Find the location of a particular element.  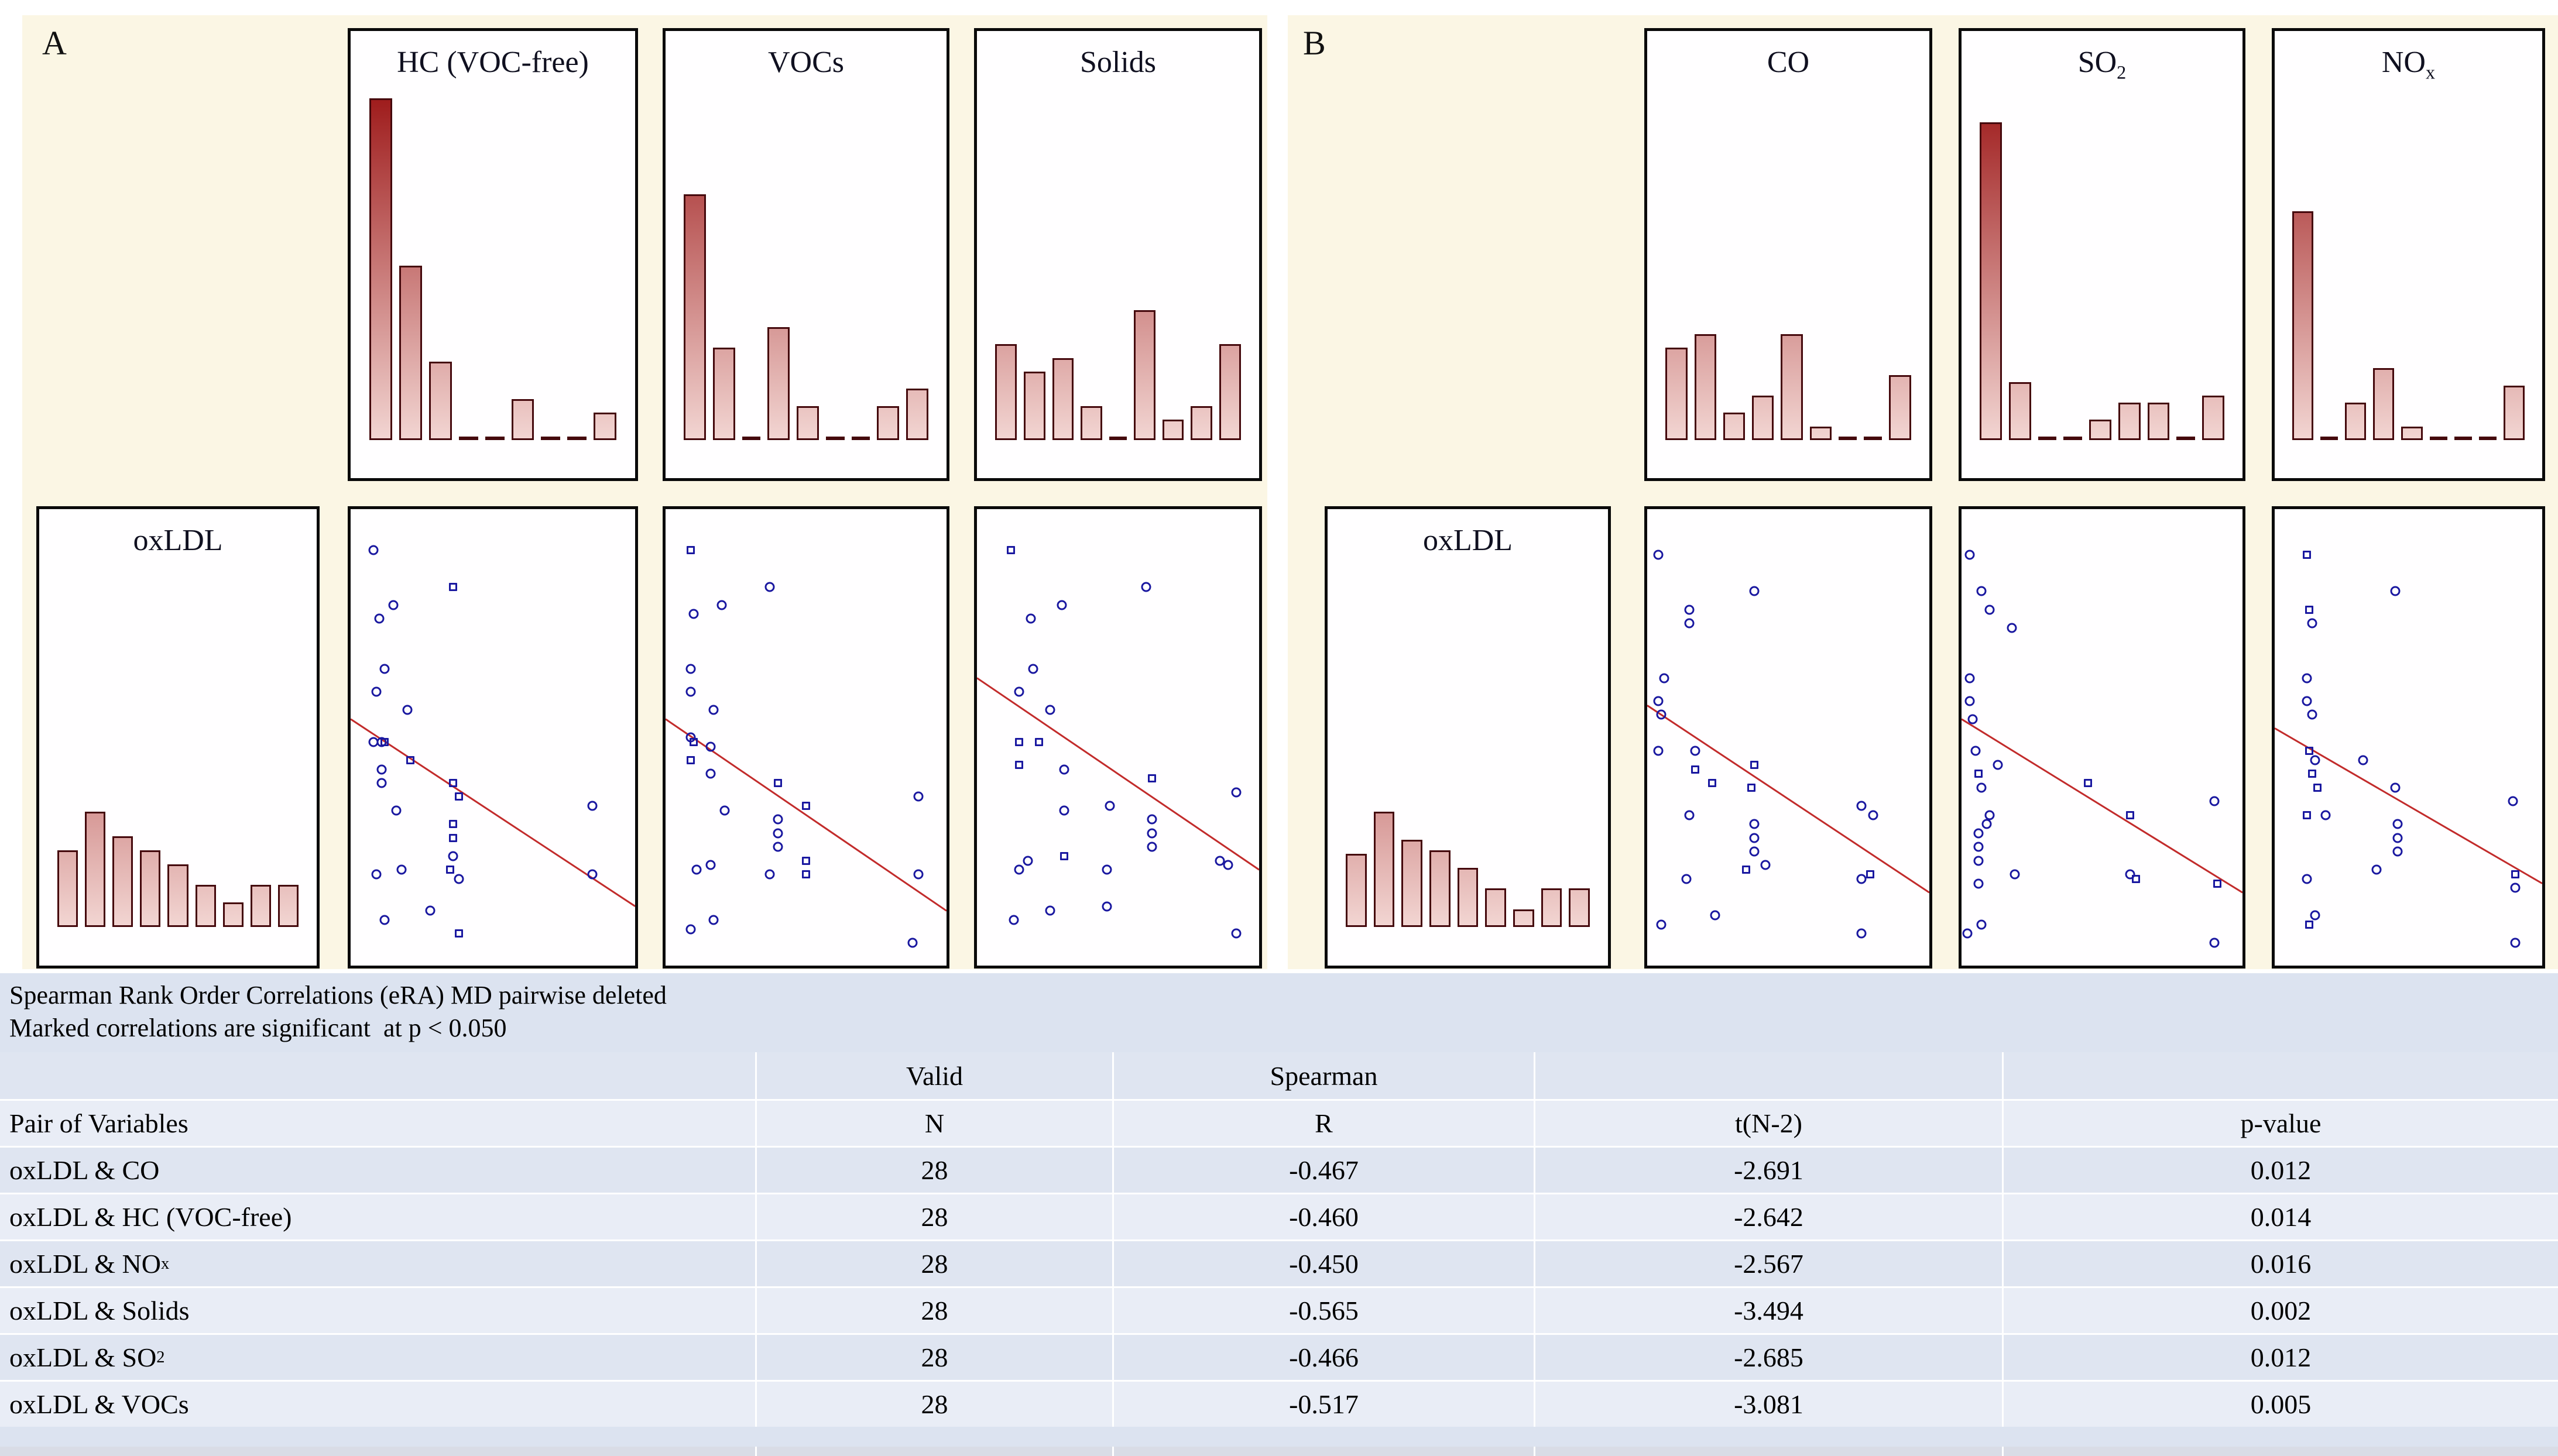

table-row-oxldl-solids: oxLDL & Solids 28 -0.565 -3.494 0.002 is located at coordinates (1279, 1309).